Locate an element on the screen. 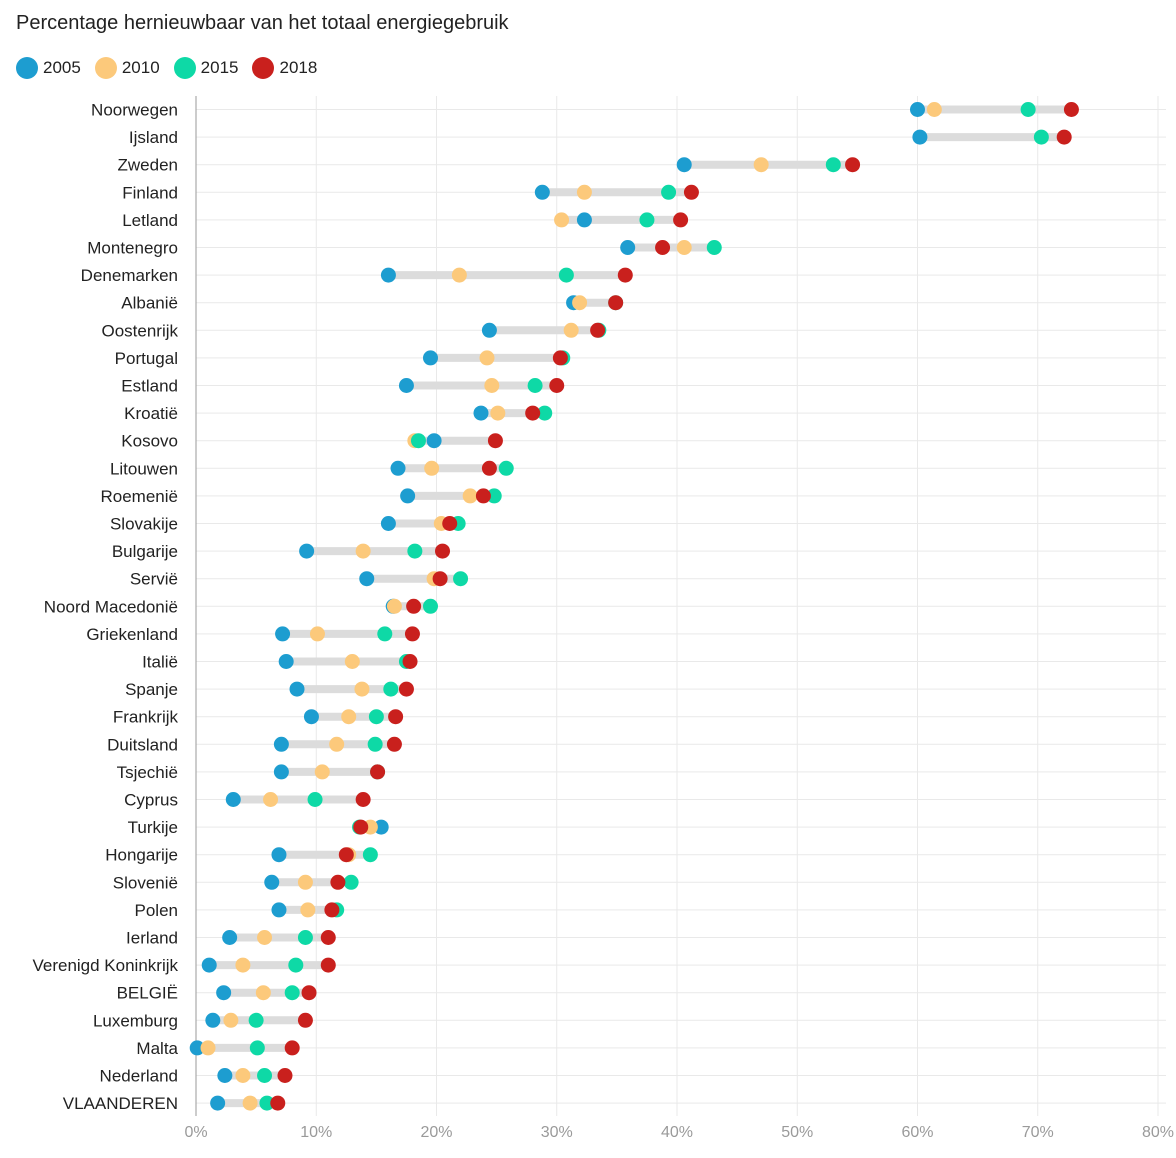 This screenshot has height=1158, width=1176. point-ijsland-2015 is located at coordinates (1041, 137).